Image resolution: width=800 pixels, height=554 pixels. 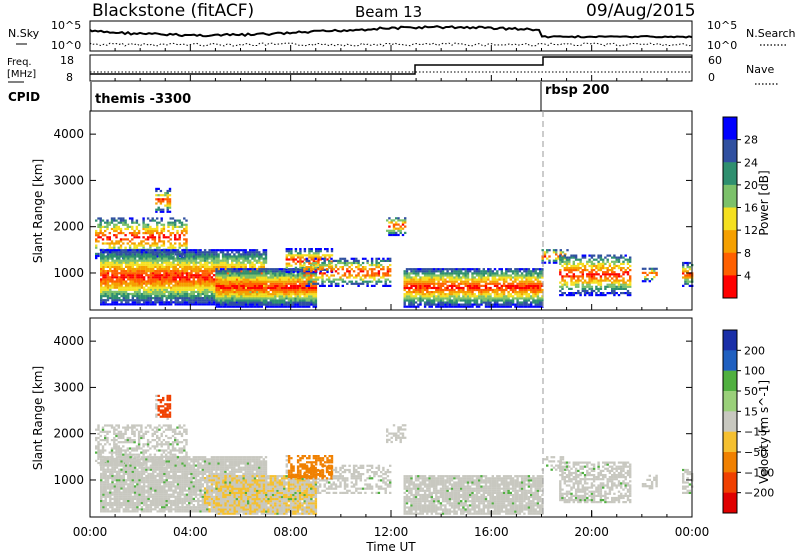 I want to click on beam-title: Beam 13, so click(x=388, y=12).